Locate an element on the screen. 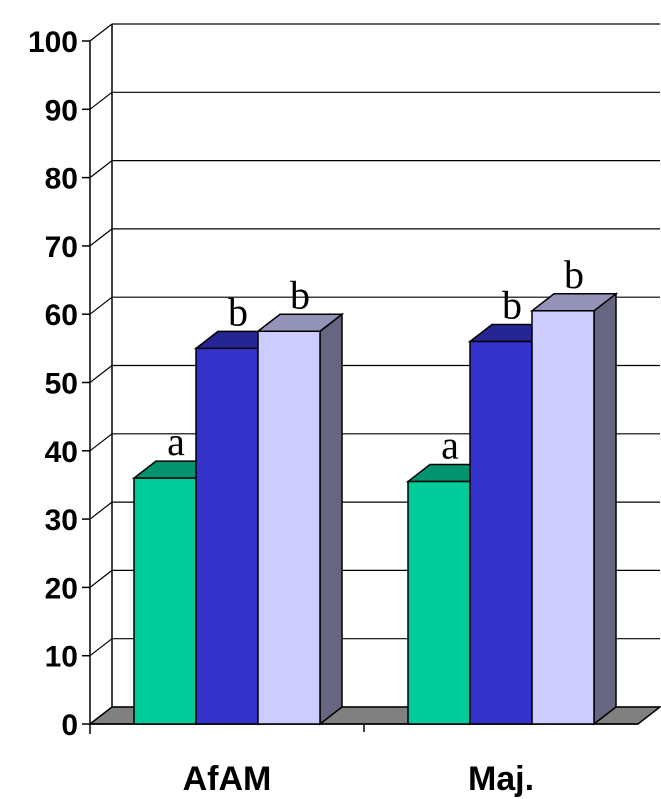  y-tick-label: 100 is located at coordinates (53, 42).